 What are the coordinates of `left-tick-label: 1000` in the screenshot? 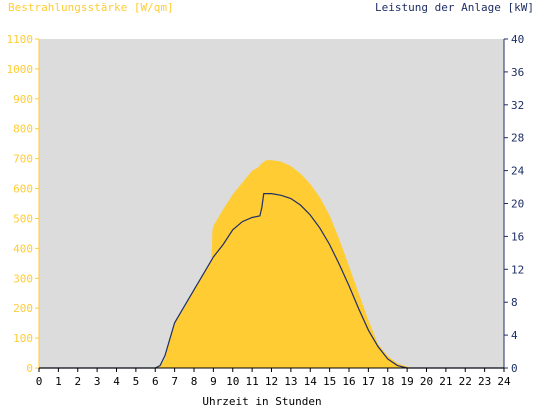 It's located at (20, 69).